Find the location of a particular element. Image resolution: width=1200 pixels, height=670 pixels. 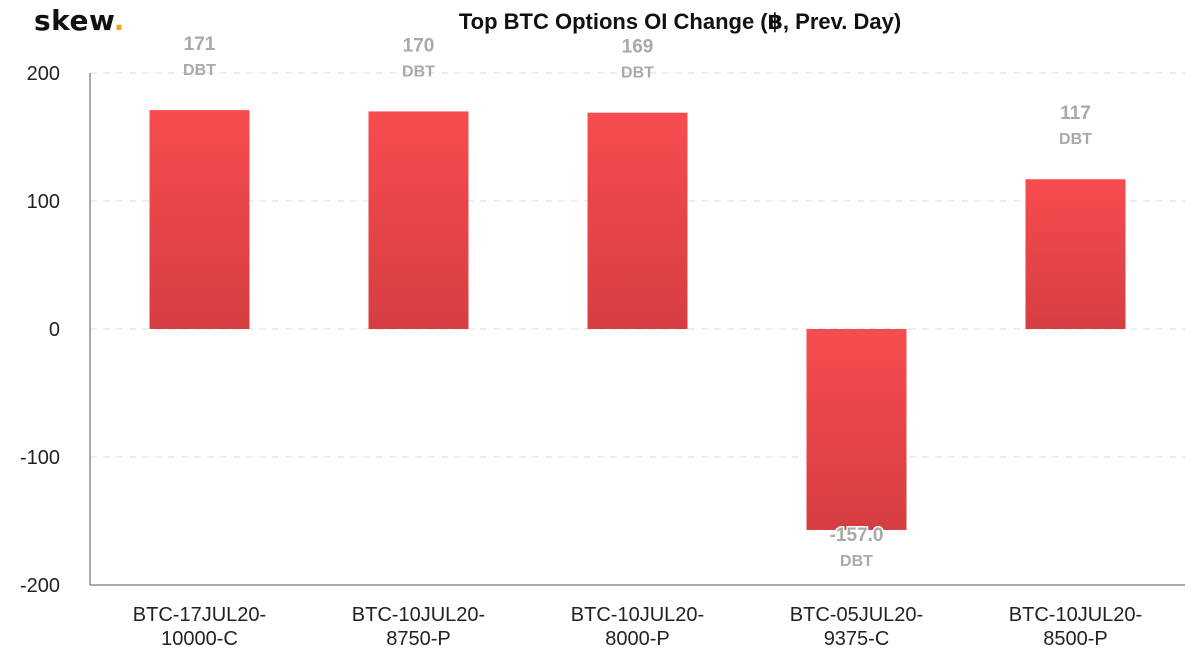

x-tick-label: 9375-C is located at coordinates (857, 639).